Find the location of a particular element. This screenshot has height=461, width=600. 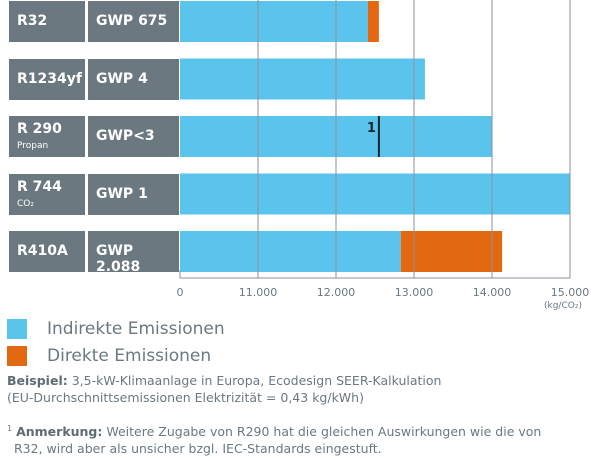

category-label: R 744 CO₂ is located at coordinates (47, 194).